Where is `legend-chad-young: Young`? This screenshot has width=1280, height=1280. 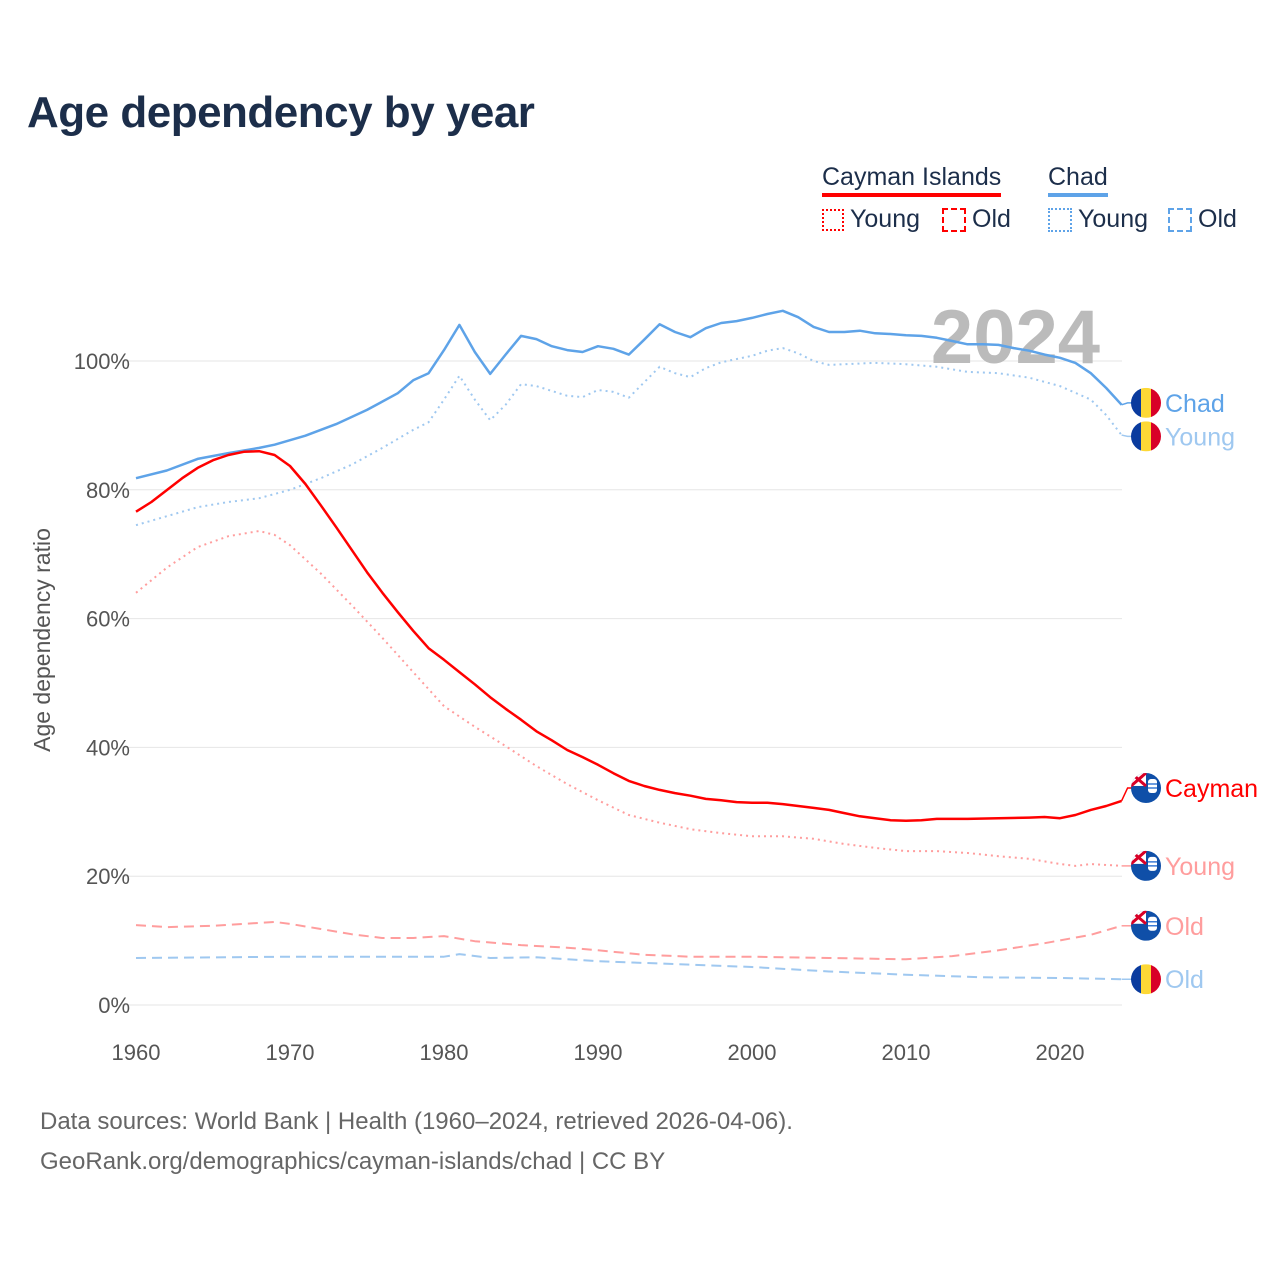
legend-chad-young: Young is located at coordinates (1098, 219).